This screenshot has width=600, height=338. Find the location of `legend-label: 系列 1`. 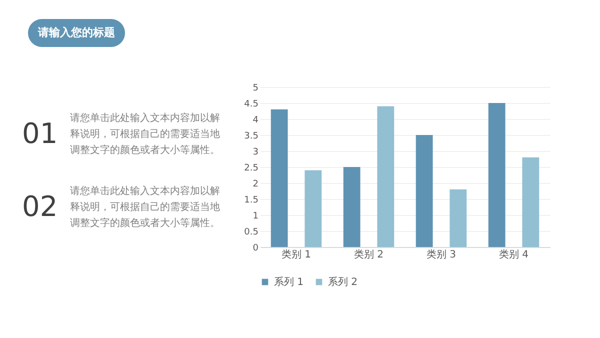

legend-label: 系列 1 is located at coordinates (289, 282).